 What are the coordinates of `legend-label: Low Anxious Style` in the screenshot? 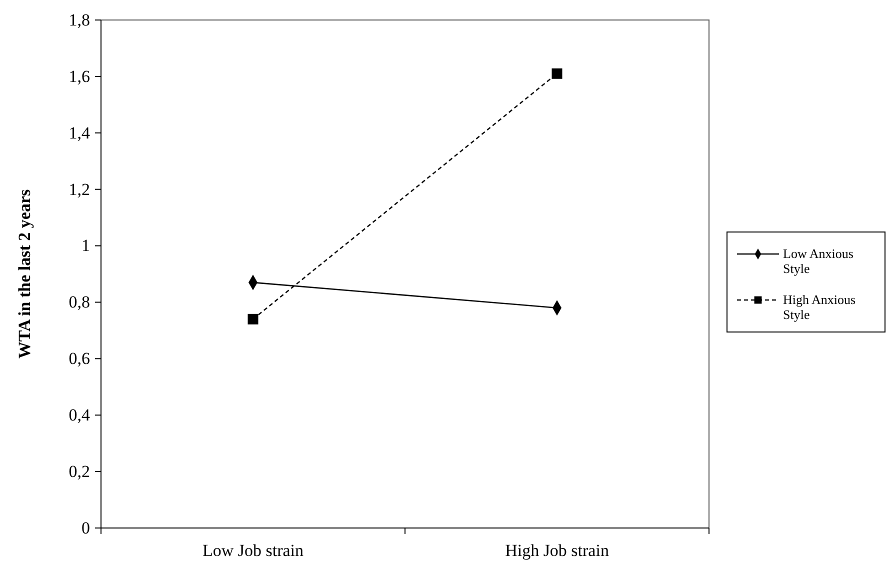 It's located at (818, 261).